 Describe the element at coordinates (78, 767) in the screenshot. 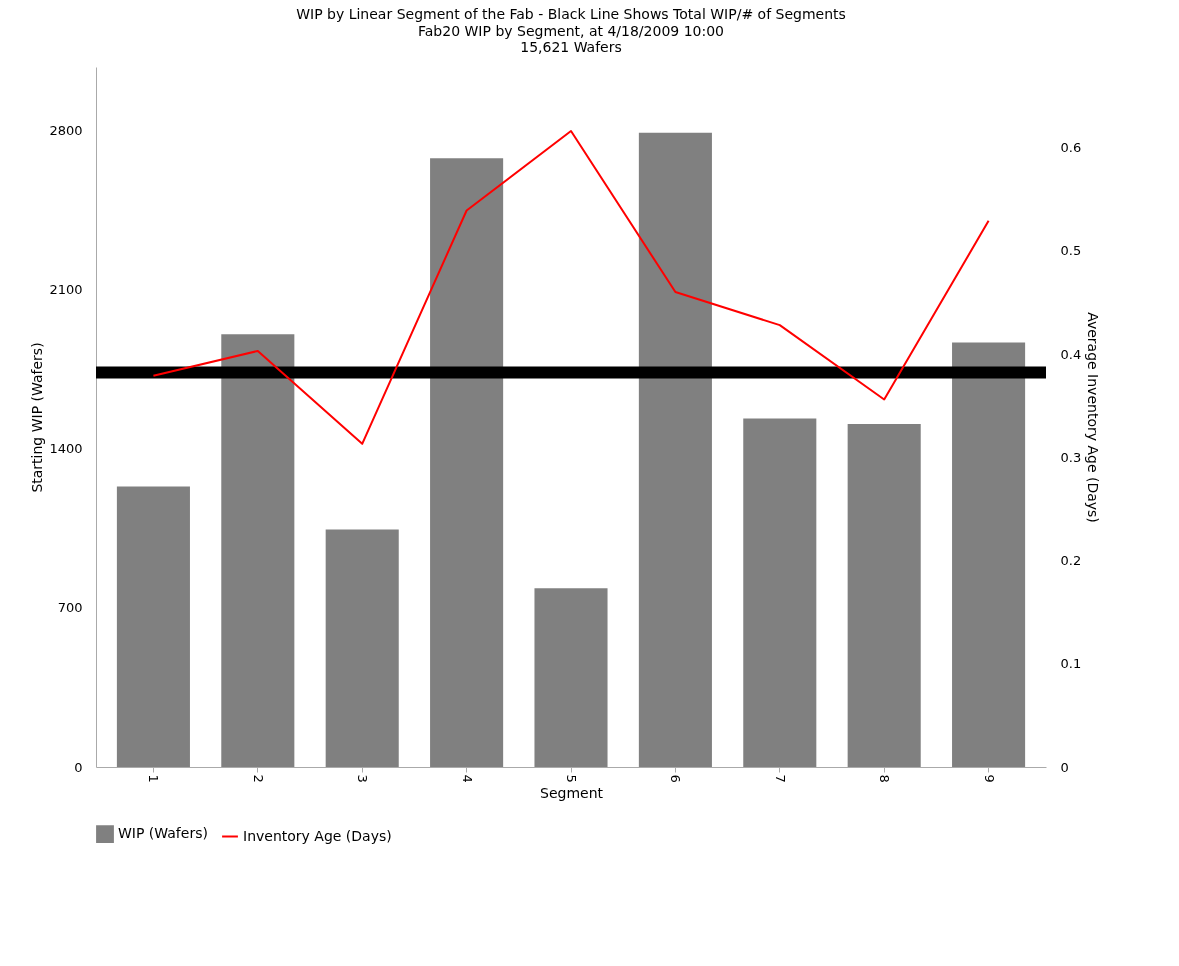

I see `y-tick-label: 0` at that location.